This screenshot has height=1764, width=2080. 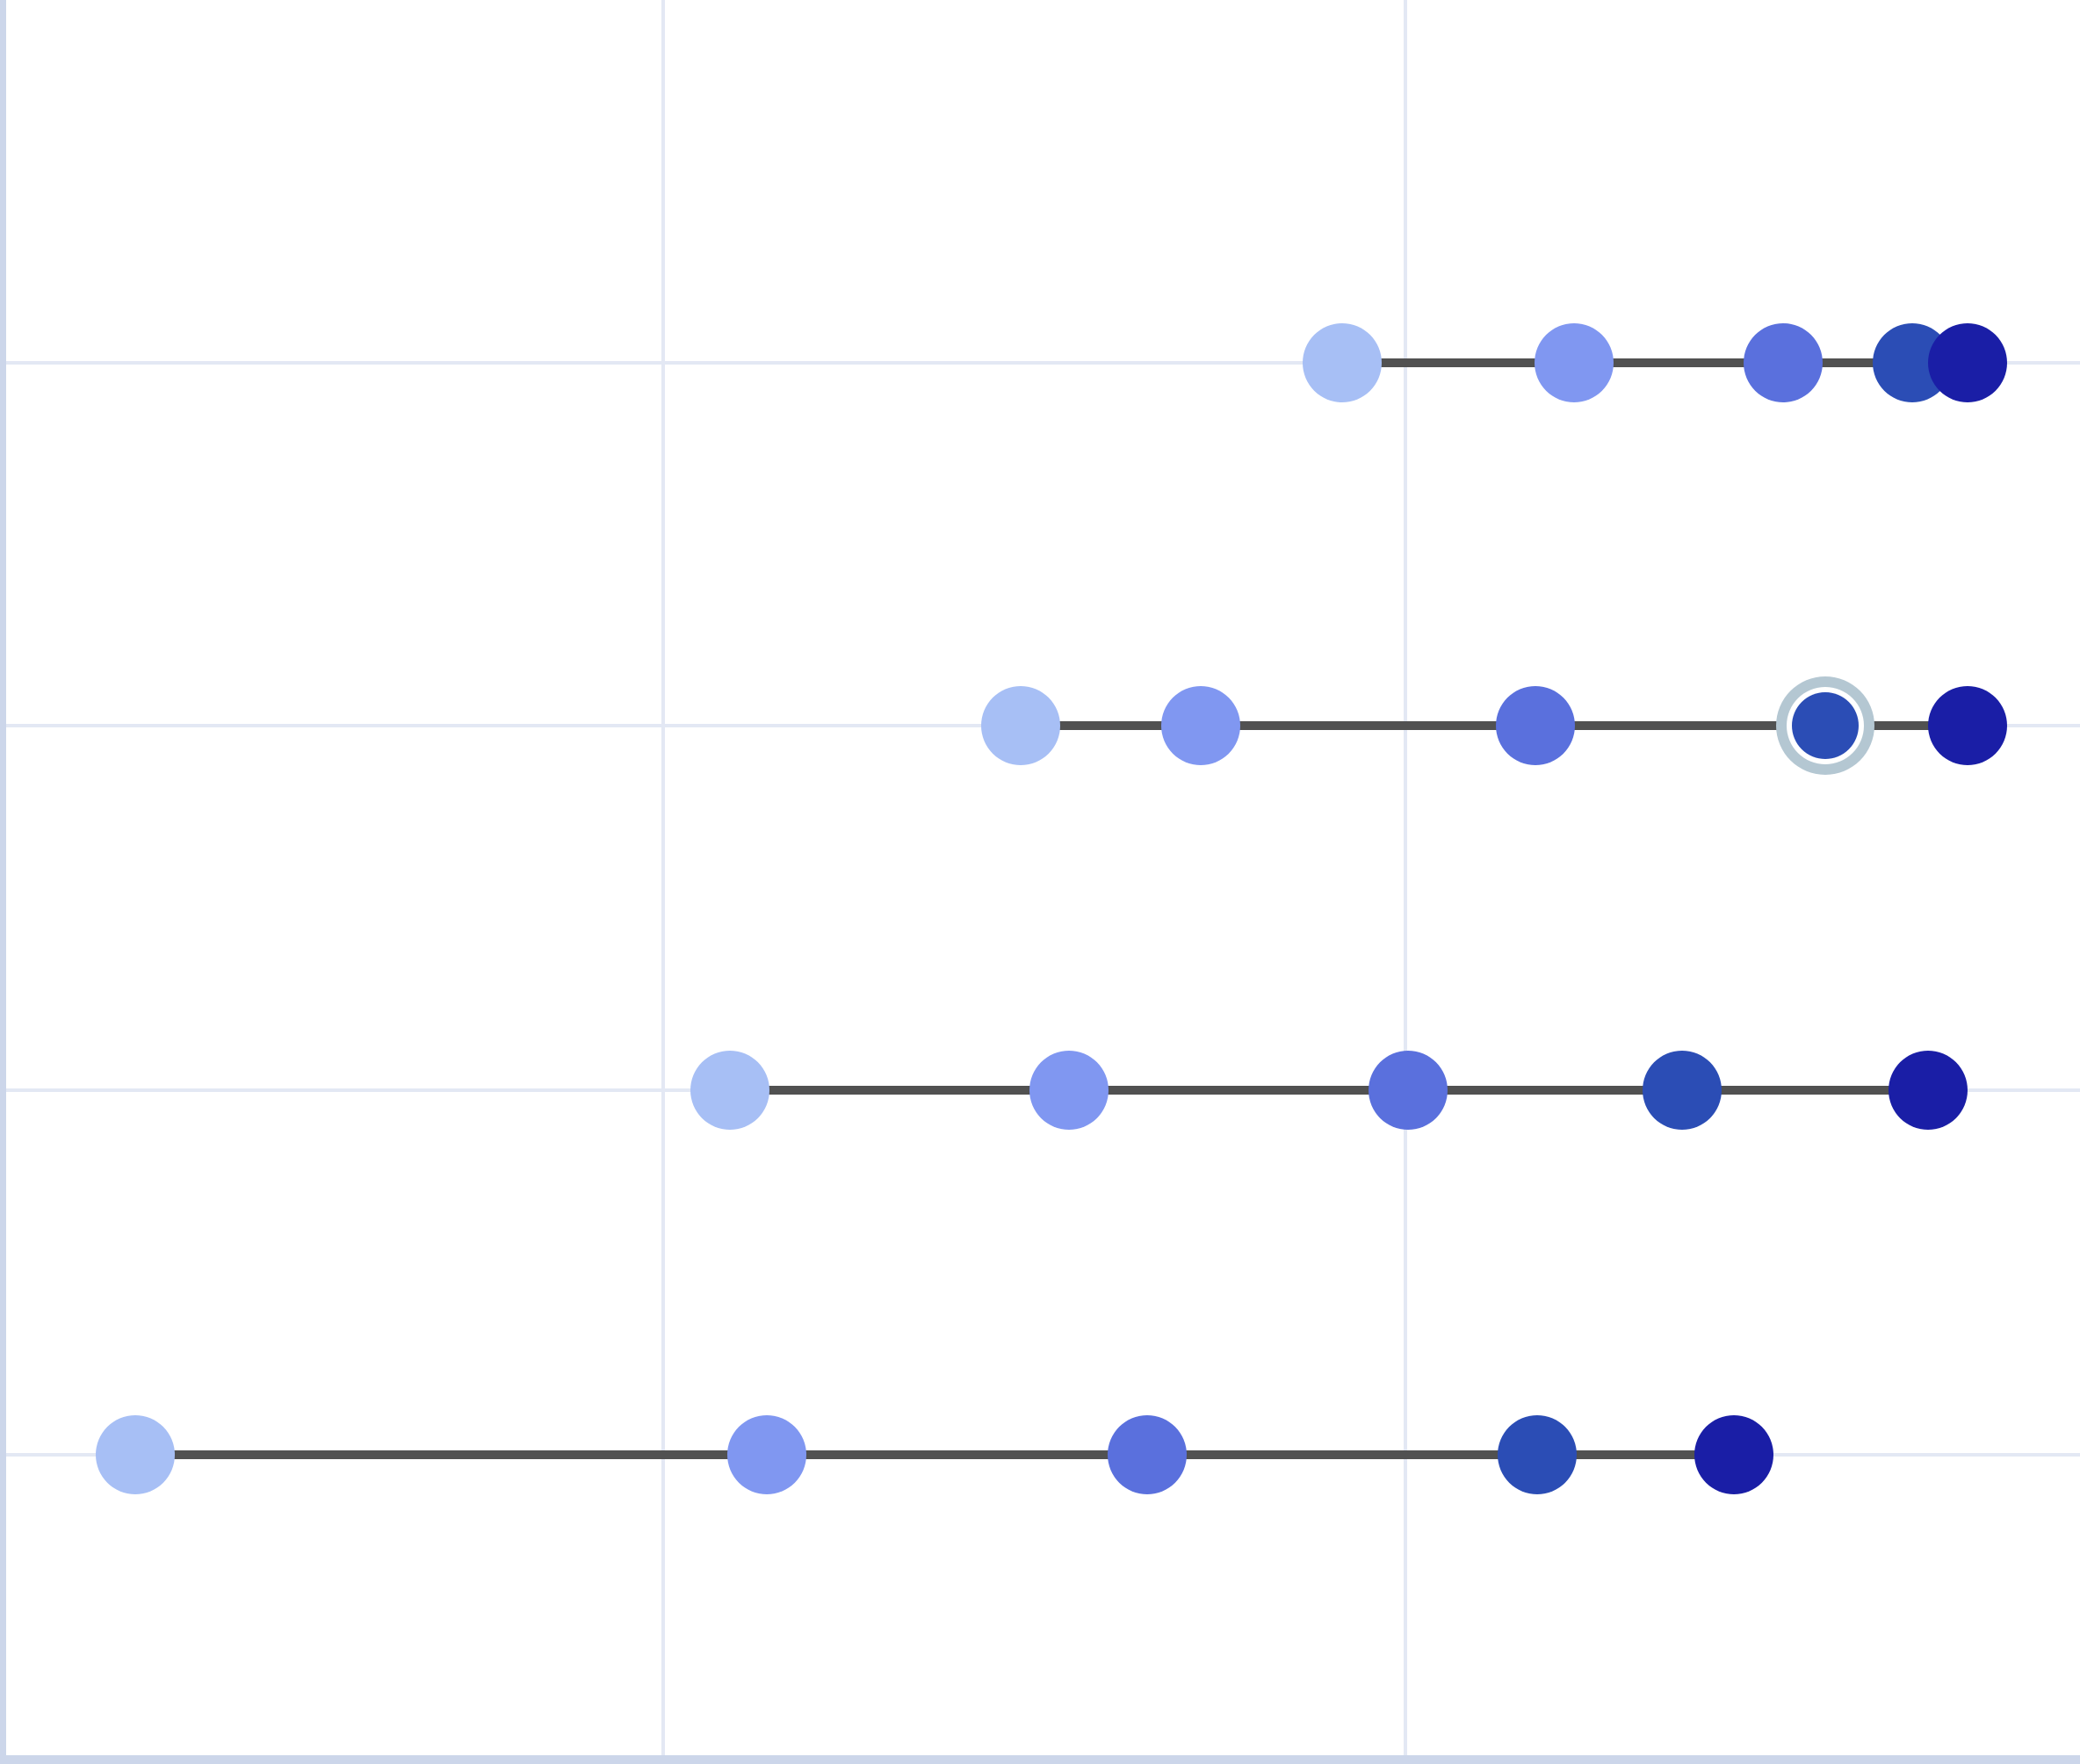 What do you see at coordinates (1040, 1759) in the screenshot?
I see `axis-bottom-border` at bounding box center [1040, 1759].